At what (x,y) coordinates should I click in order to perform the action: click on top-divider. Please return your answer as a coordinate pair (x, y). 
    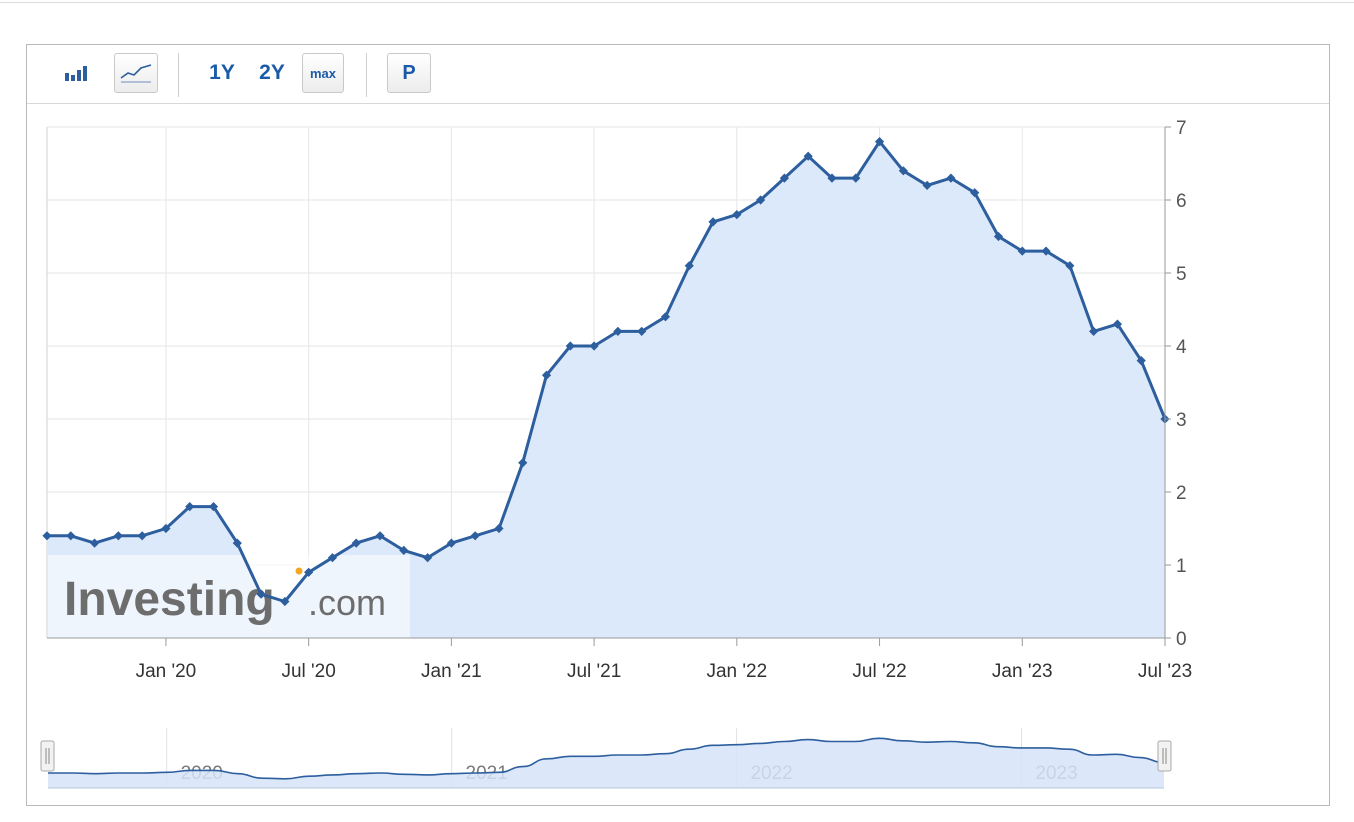
    Looking at the image, I should click on (677, 2).